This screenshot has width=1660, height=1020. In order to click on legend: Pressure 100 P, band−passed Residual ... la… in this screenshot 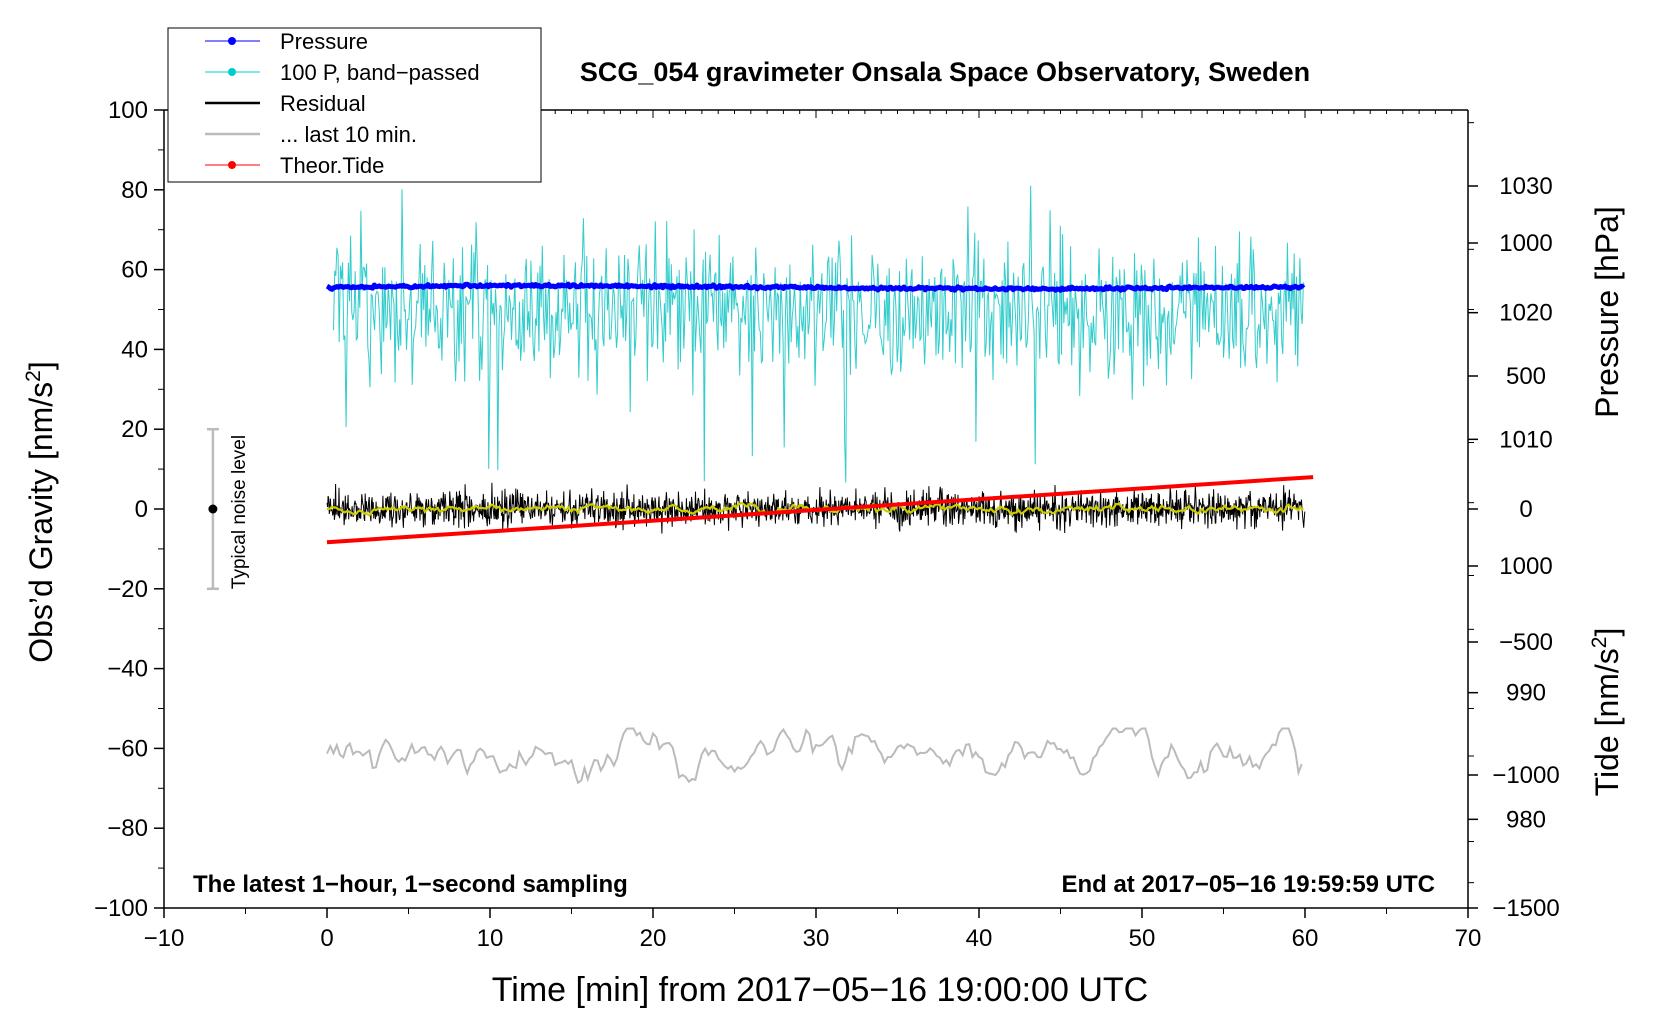, I will do `click(354, 105)`.